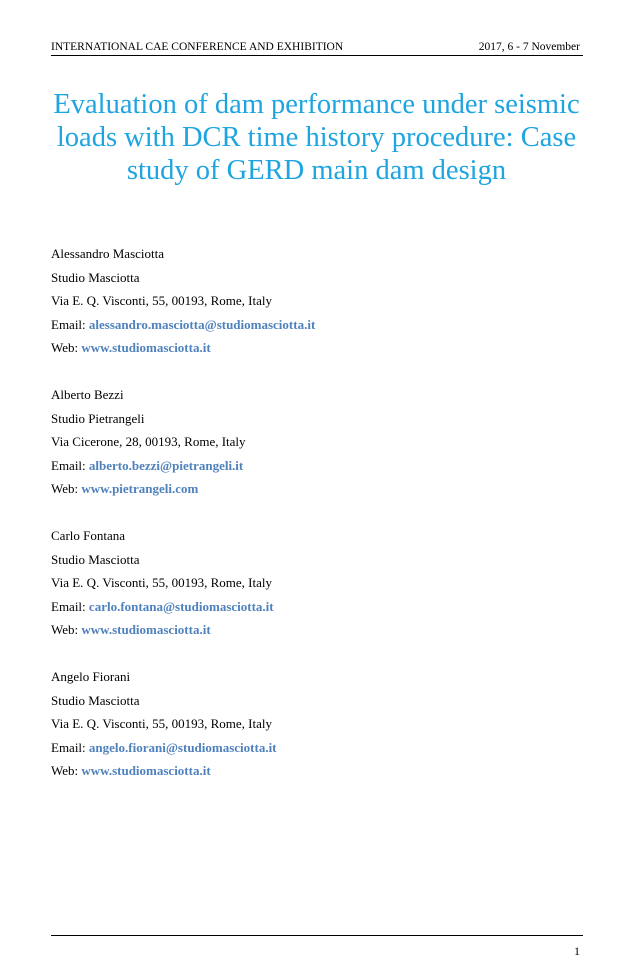 The image size is (643, 969). Describe the element at coordinates (181, 606) in the screenshot. I see `email-link: carlo.fontana@studiomasciotta.it` at that location.